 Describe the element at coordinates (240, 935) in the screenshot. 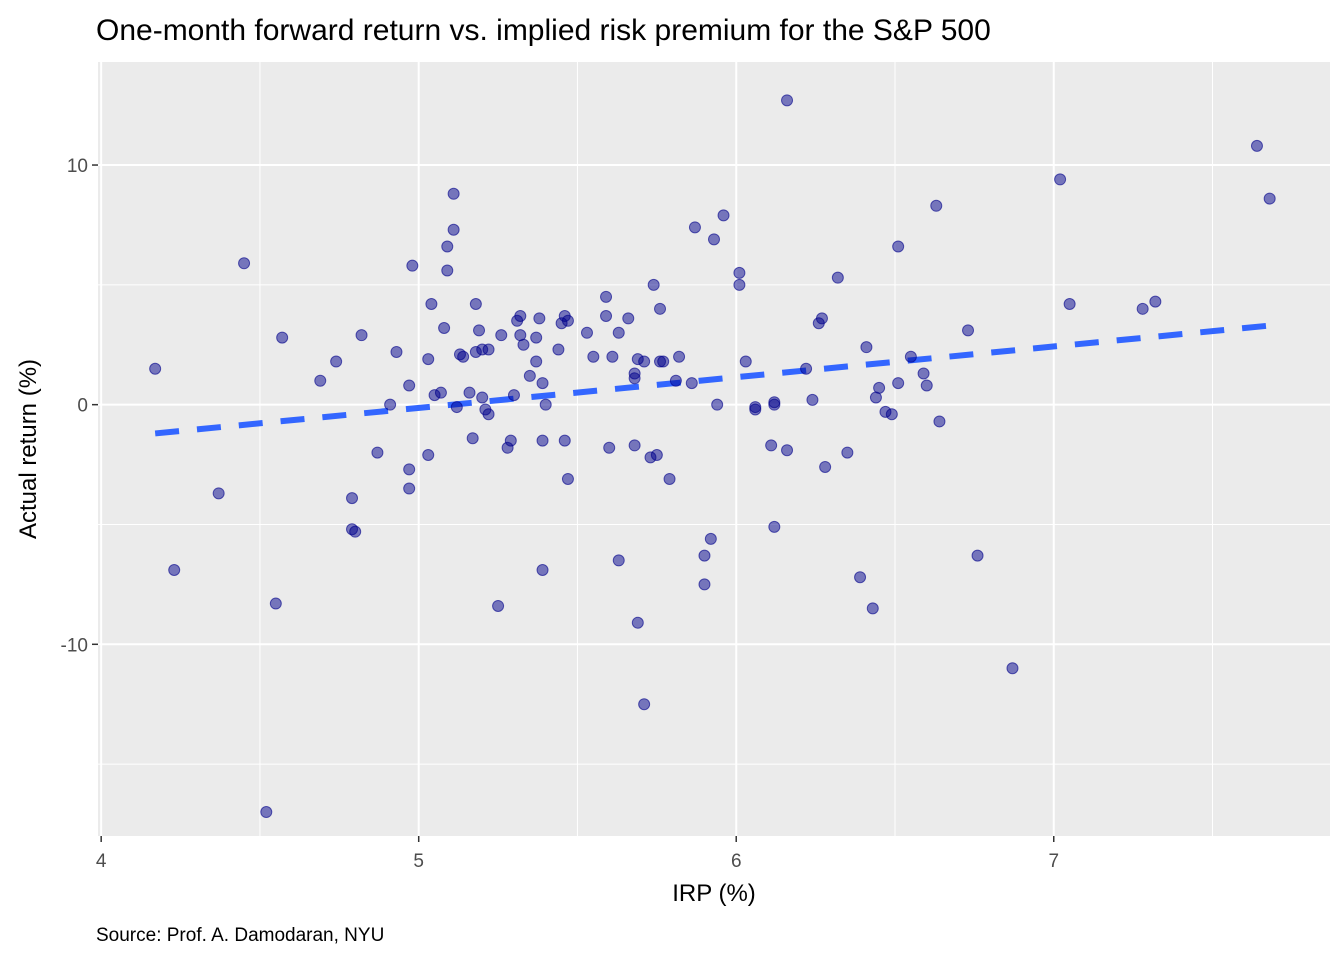

I see `source-caption: Source: Prof. A. Damodaran, NYU` at that location.